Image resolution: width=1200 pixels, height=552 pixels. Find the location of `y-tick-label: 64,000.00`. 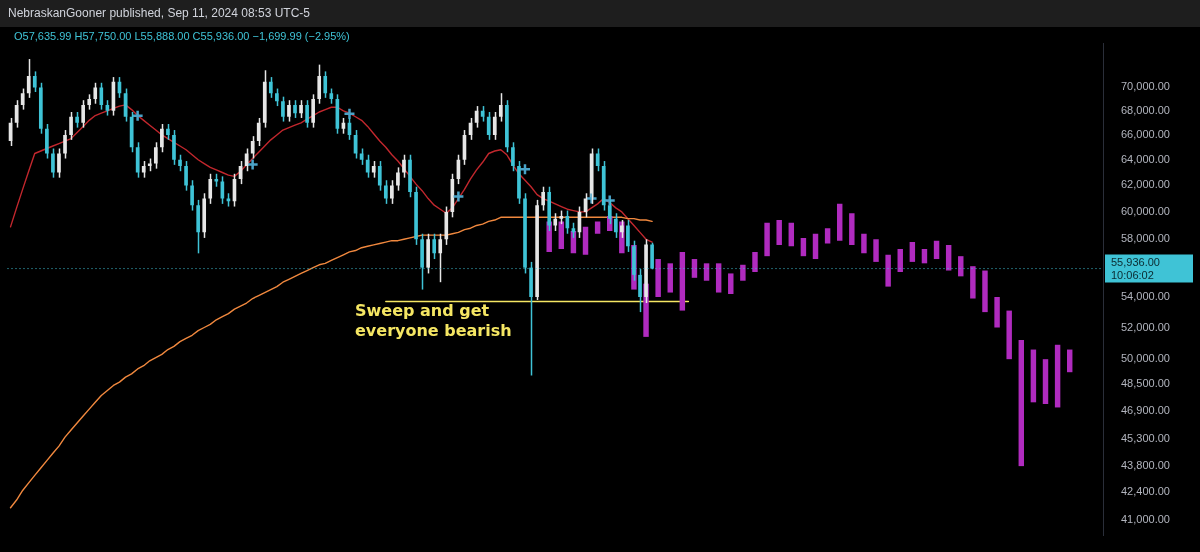

y-tick-label: 64,000.00 is located at coordinates (1145, 158).